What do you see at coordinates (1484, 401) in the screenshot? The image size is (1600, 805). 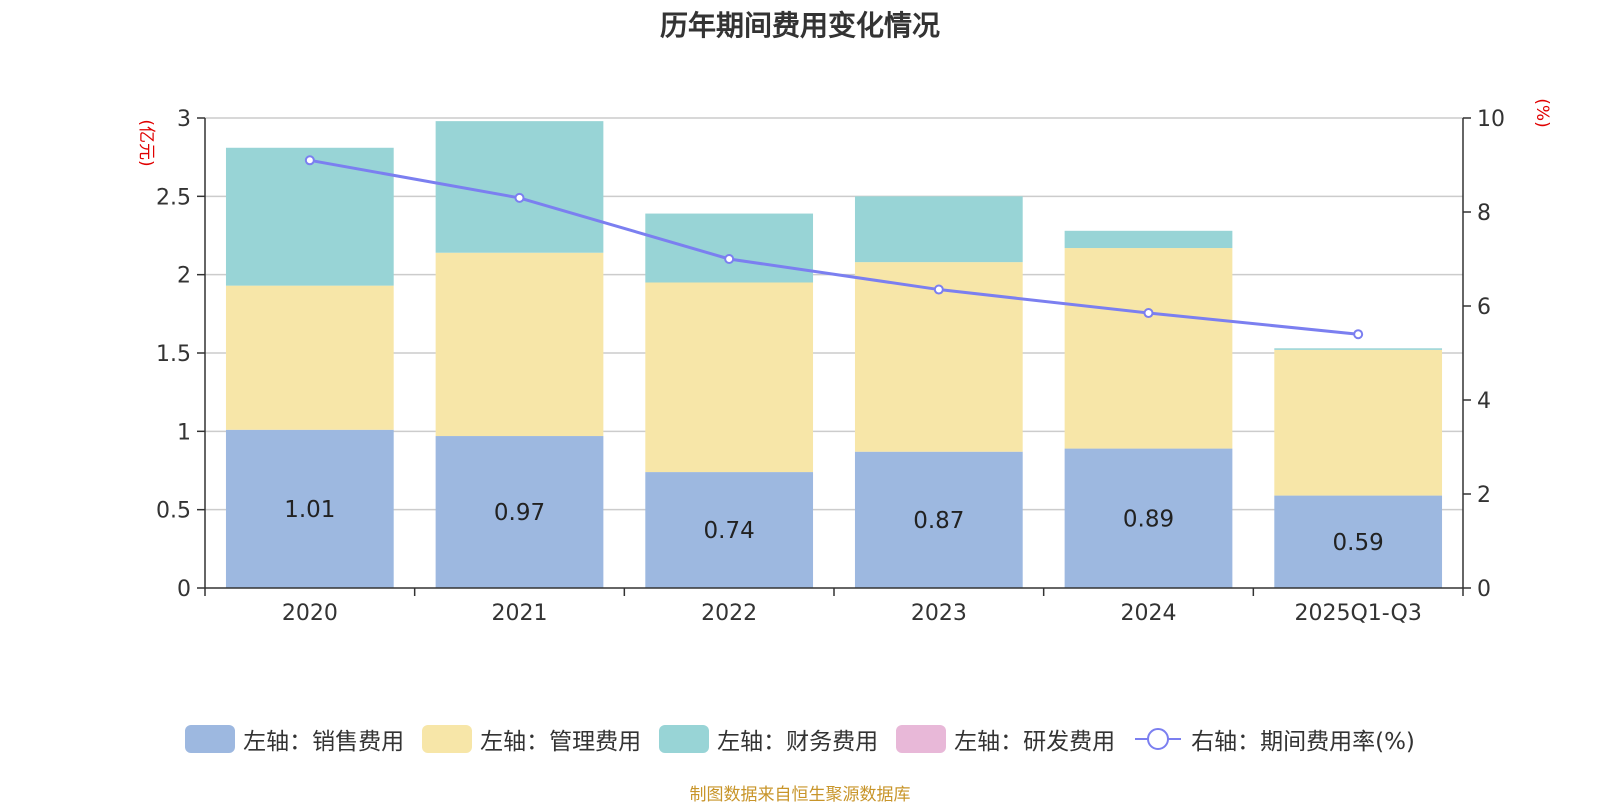 I see `y-right-tick-label: 4` at bounding box center [1484, 401].